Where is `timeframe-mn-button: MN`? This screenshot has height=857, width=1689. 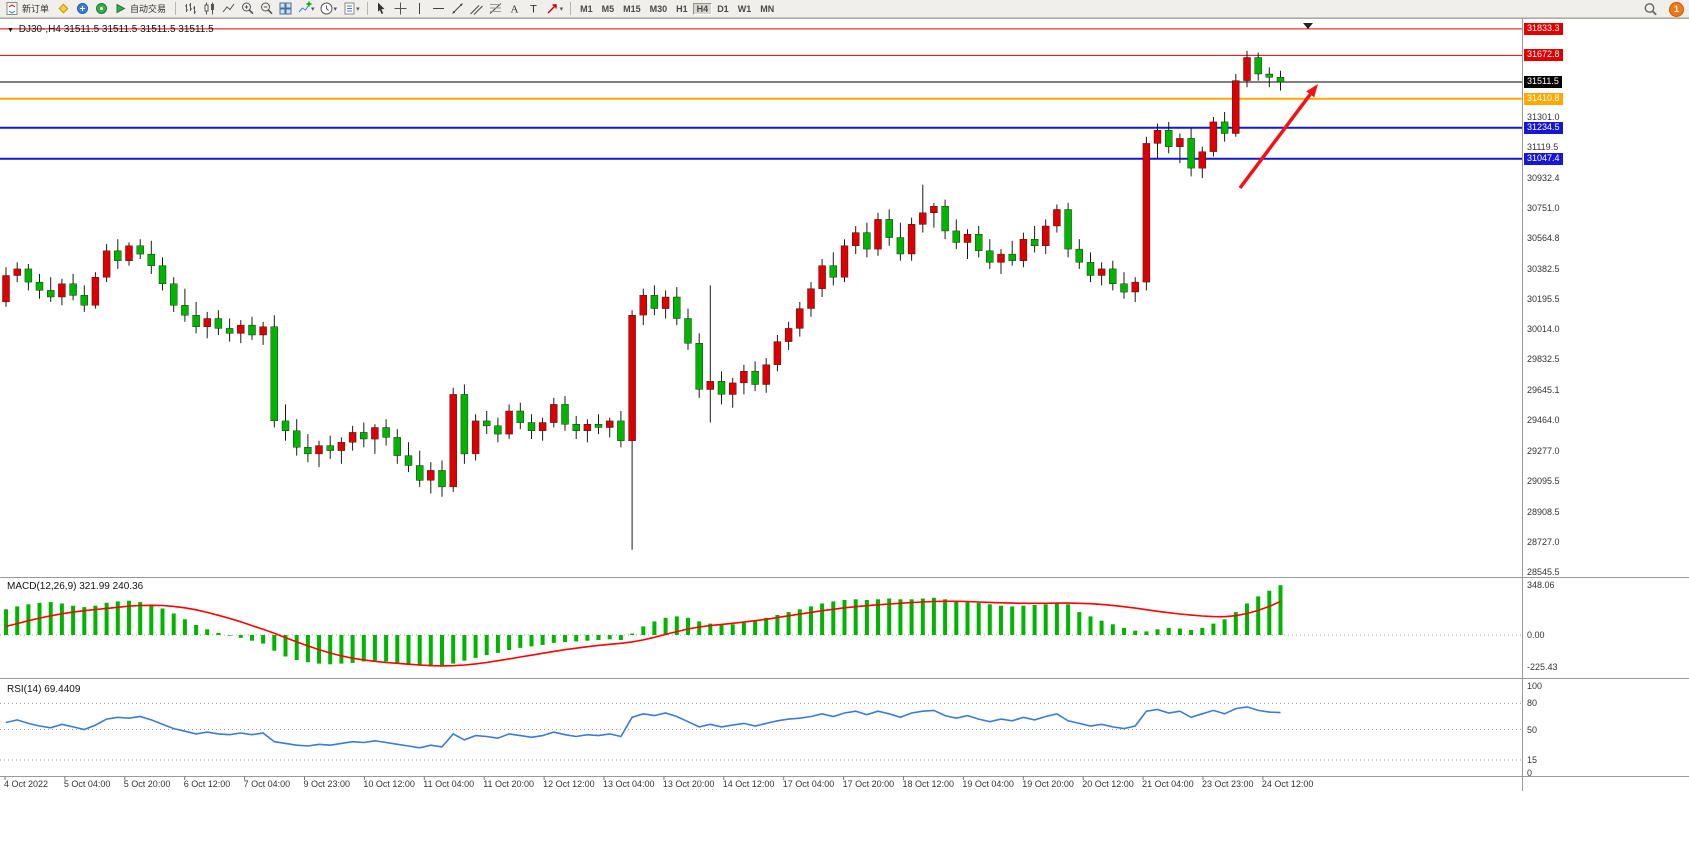 timeframe-mn-button: MN is located at coordinates (767, 8).